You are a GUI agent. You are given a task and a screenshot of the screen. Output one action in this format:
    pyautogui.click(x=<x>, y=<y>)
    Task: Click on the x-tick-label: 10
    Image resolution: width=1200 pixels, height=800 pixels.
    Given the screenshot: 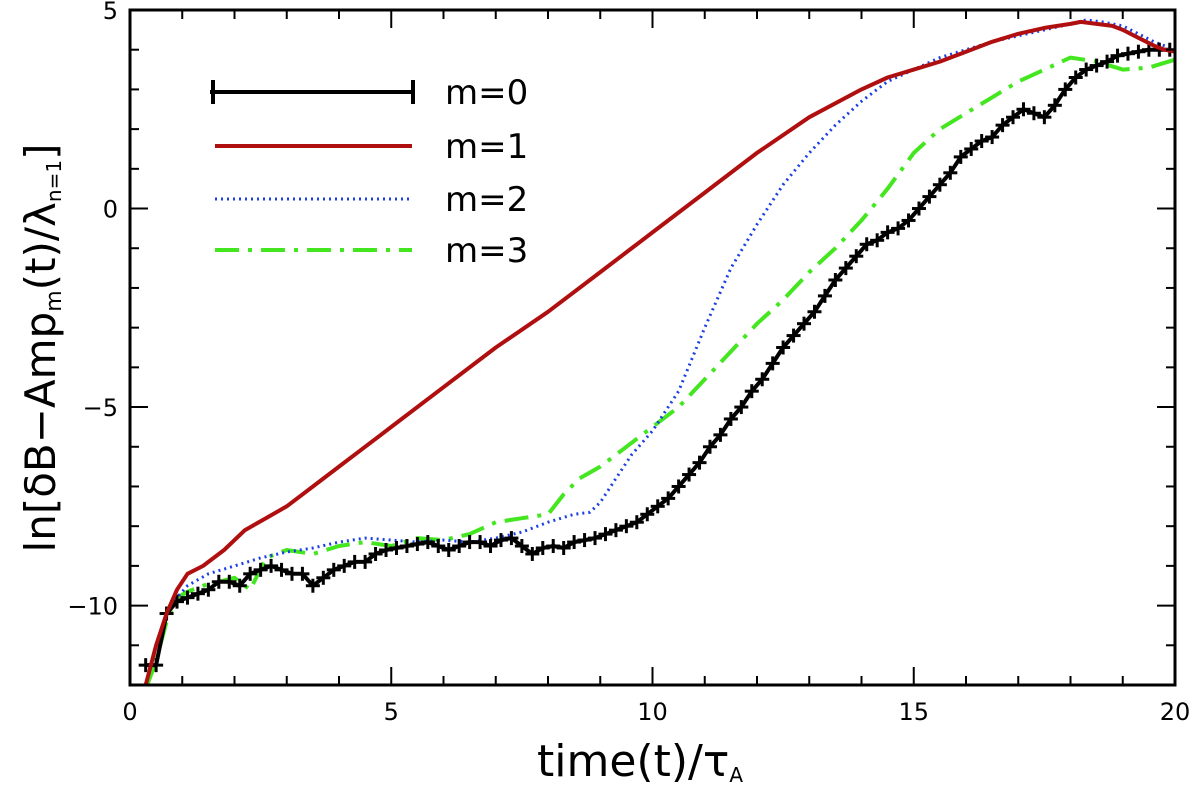 What is the action you would take?
    pyautogui.click(x=652, y=712)
    